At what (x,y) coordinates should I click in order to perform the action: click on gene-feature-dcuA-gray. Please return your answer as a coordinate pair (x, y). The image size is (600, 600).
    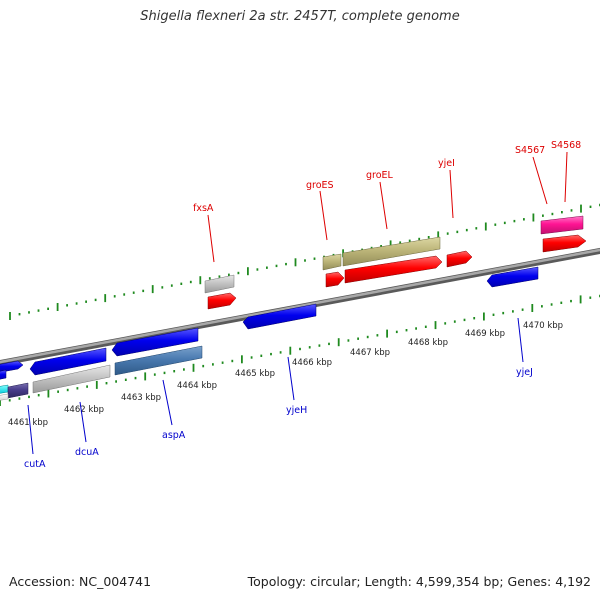
    Looking at the image, I should click on (71, 379).